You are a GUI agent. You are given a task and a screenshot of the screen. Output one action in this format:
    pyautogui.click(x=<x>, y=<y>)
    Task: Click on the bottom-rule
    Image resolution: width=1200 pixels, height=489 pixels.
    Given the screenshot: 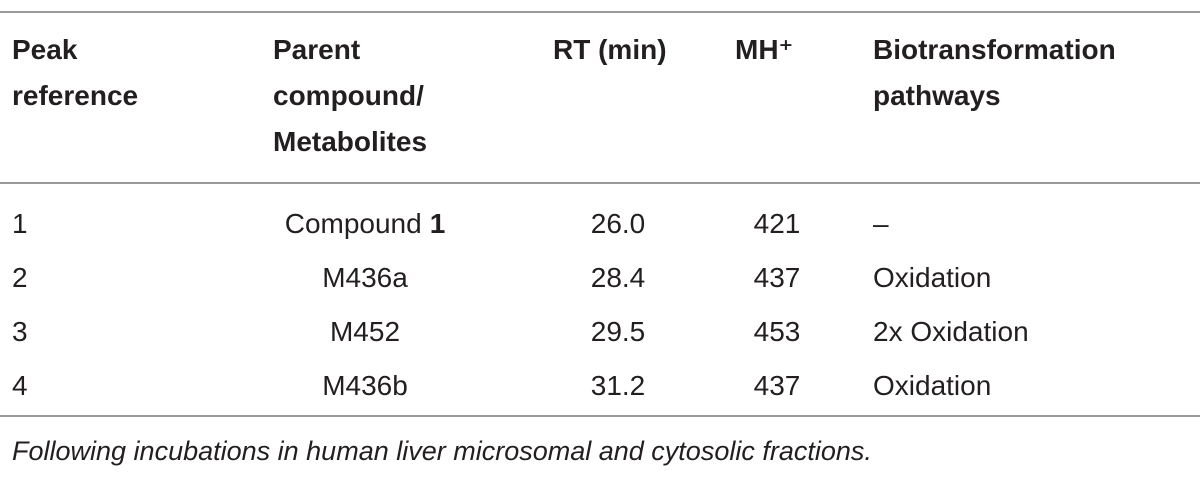 What is the action you would take?
    pyautogui.click(x=600, y=416)
    